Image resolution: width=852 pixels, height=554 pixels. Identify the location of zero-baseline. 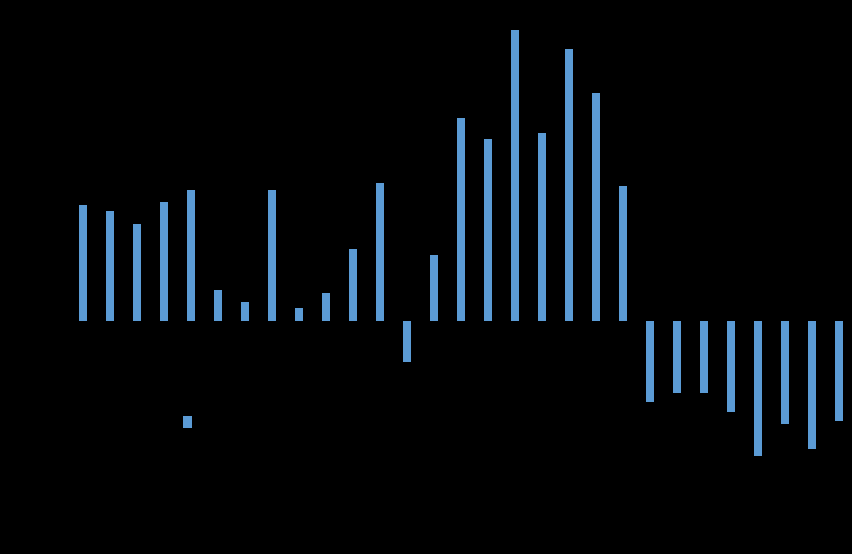
(426, 321).